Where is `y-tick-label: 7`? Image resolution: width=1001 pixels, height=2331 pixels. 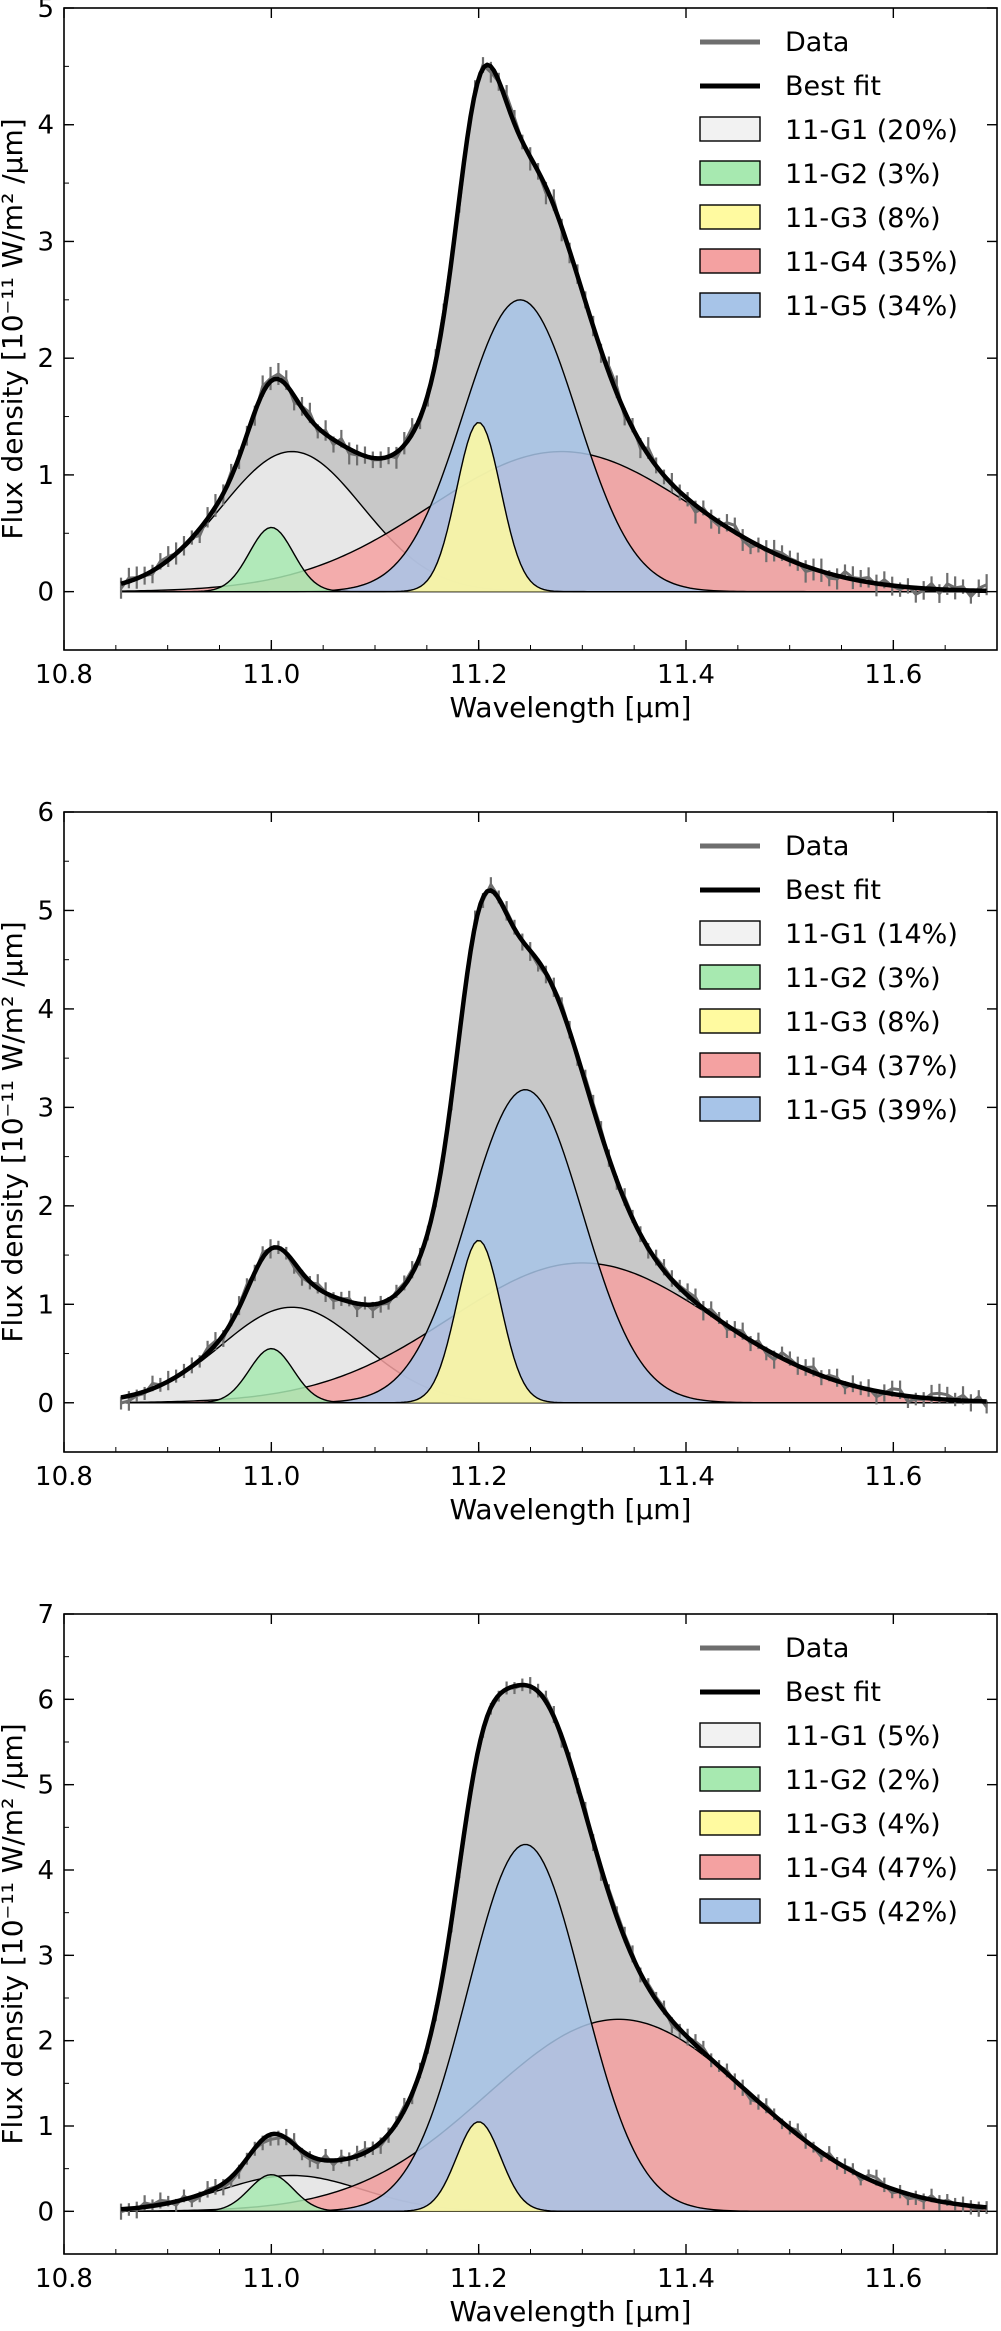 y-tick-label: 7 is located at coordinates (45, 1615).